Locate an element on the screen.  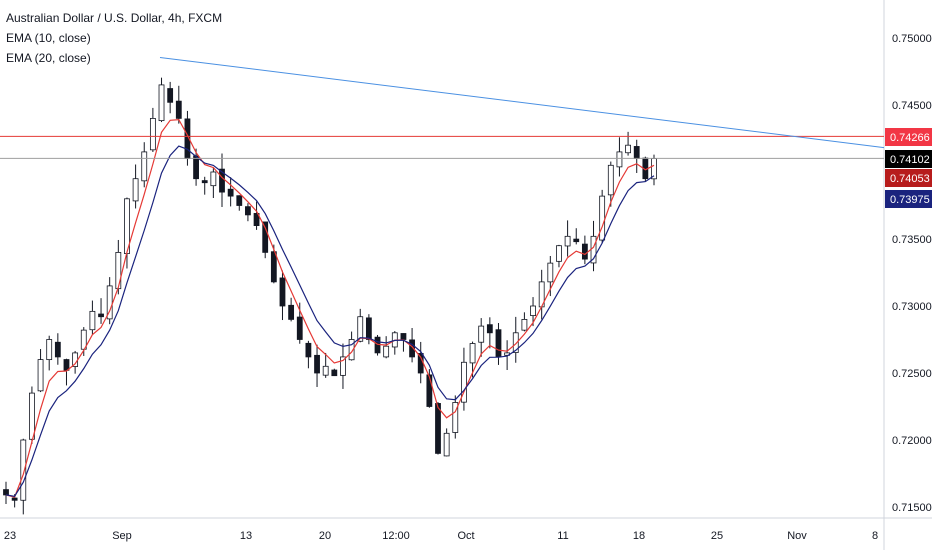
y-tick-label: 0.73000 is located at coordinates (912, 307).